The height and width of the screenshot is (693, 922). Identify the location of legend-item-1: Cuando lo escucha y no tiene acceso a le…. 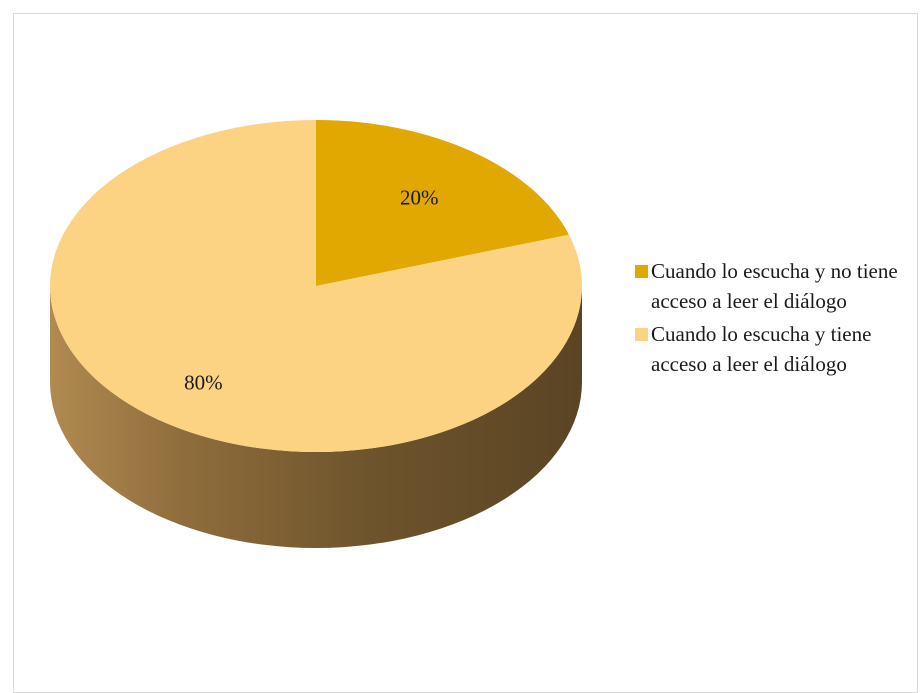
(767, 286).